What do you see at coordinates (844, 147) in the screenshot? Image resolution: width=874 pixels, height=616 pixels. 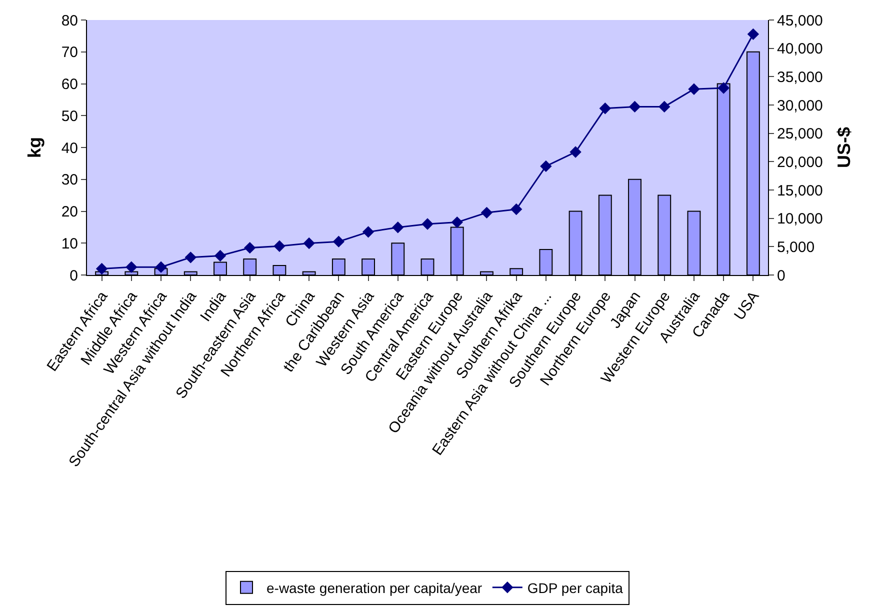 I see `y2-axis-title: US-$` at bounding box center [844, 147].